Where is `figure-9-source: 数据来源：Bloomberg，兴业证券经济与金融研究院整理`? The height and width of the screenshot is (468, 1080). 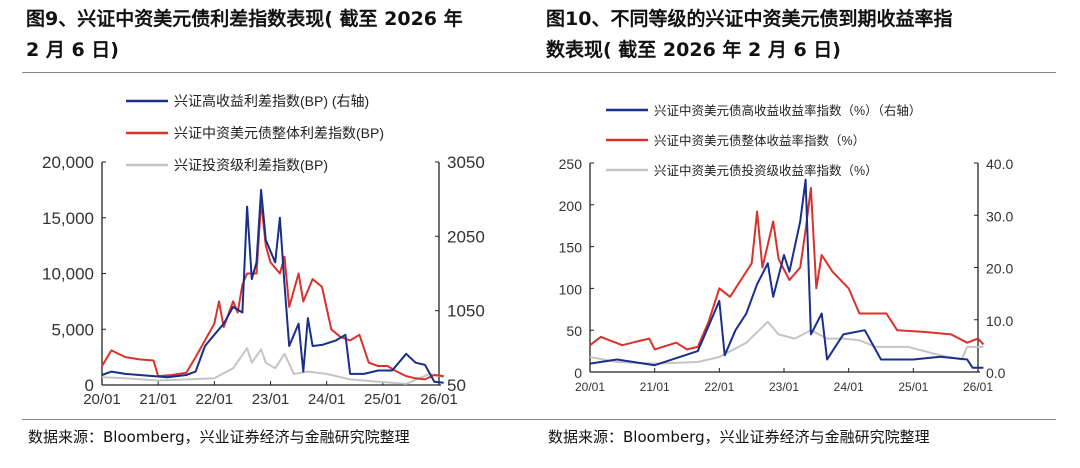 figure-9-source: 数据来源：Bloomberg，兴业证券经济与金融研究院整理 is located at coordinates (219, 437).